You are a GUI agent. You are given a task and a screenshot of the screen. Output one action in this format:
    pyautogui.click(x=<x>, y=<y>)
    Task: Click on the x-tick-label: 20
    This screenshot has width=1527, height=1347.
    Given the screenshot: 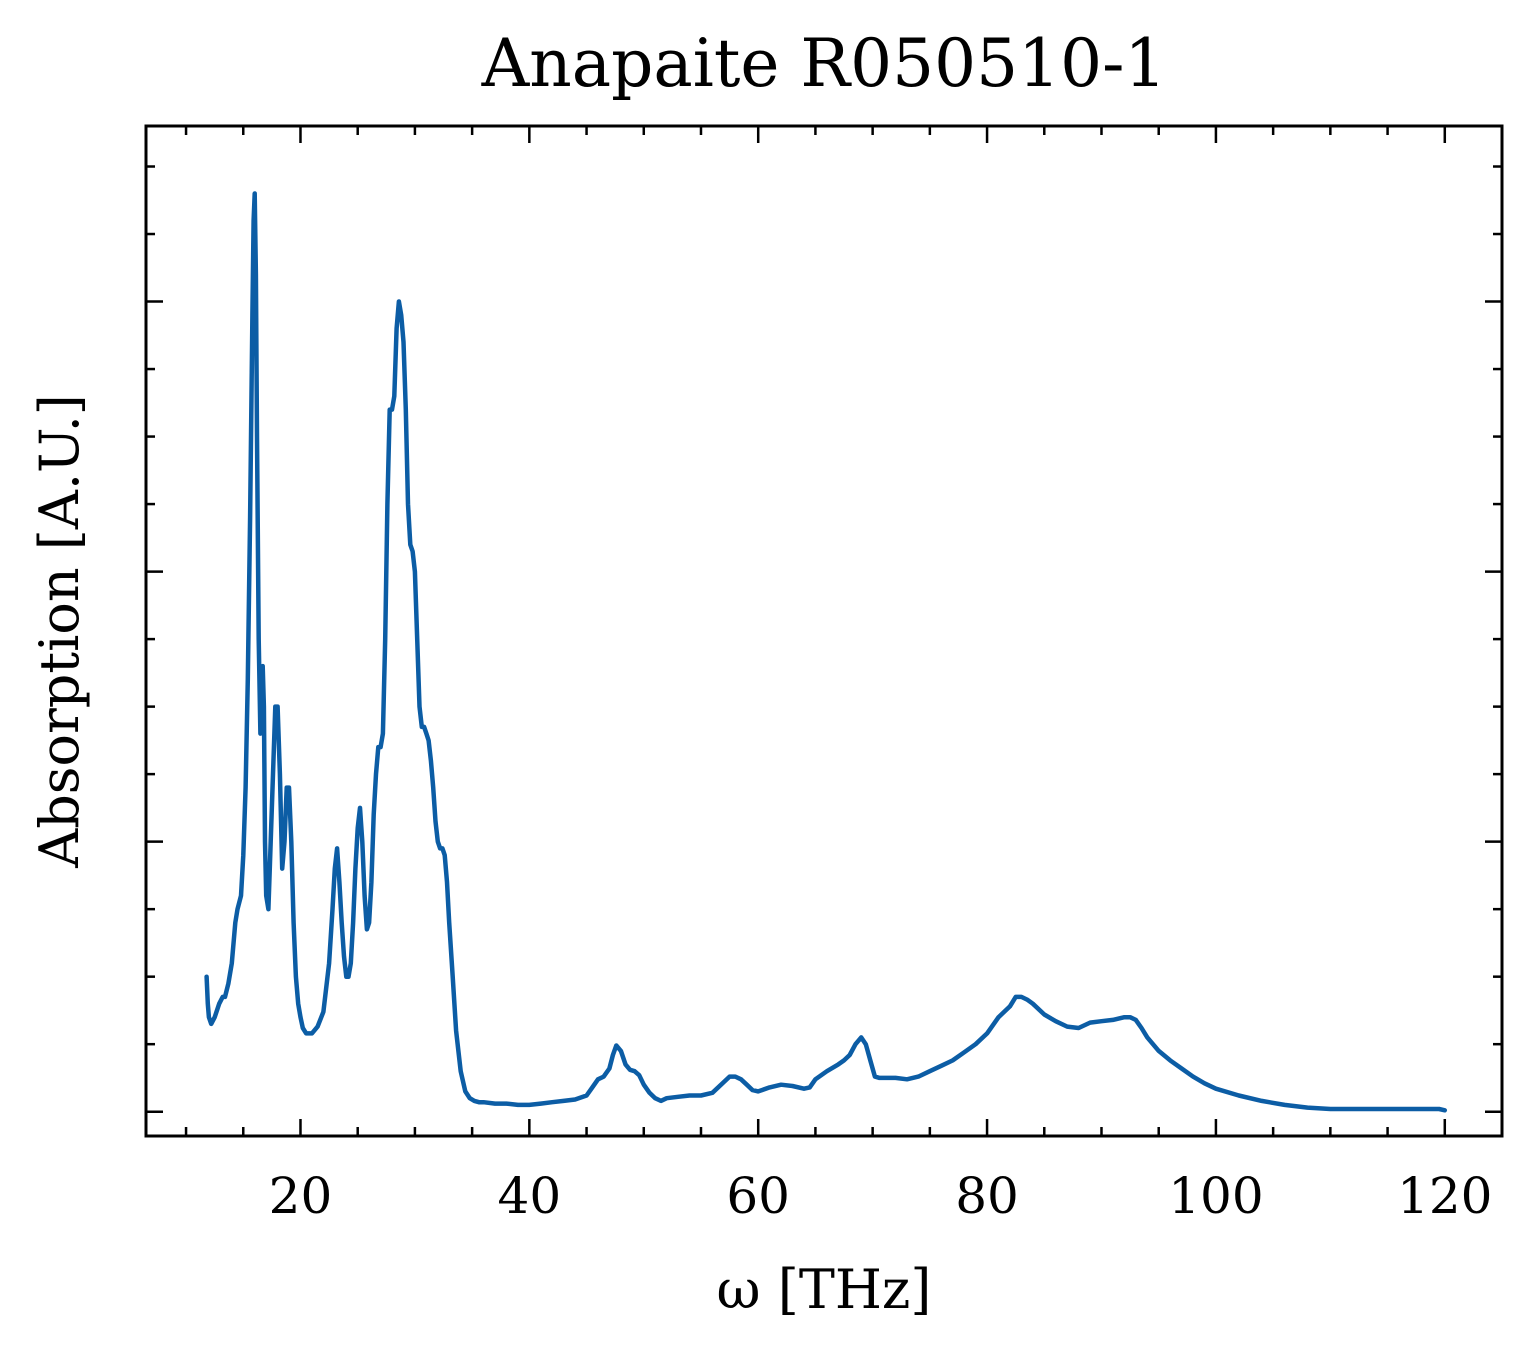 What is the action you would take?
    pyautogui.click(x=301, y=1196)
    